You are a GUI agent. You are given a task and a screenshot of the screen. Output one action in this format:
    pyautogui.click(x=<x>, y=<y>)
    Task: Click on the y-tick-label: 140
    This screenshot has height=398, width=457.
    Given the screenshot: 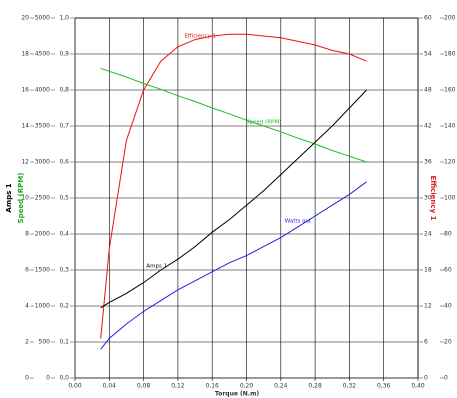 What is the action you would take?
    pyautogui.click(x=450, y=126)
    